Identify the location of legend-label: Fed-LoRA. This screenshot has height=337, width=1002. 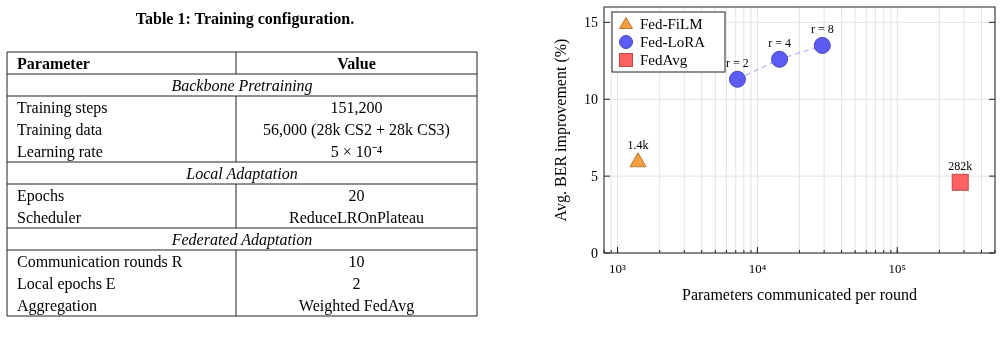
(673, 42).